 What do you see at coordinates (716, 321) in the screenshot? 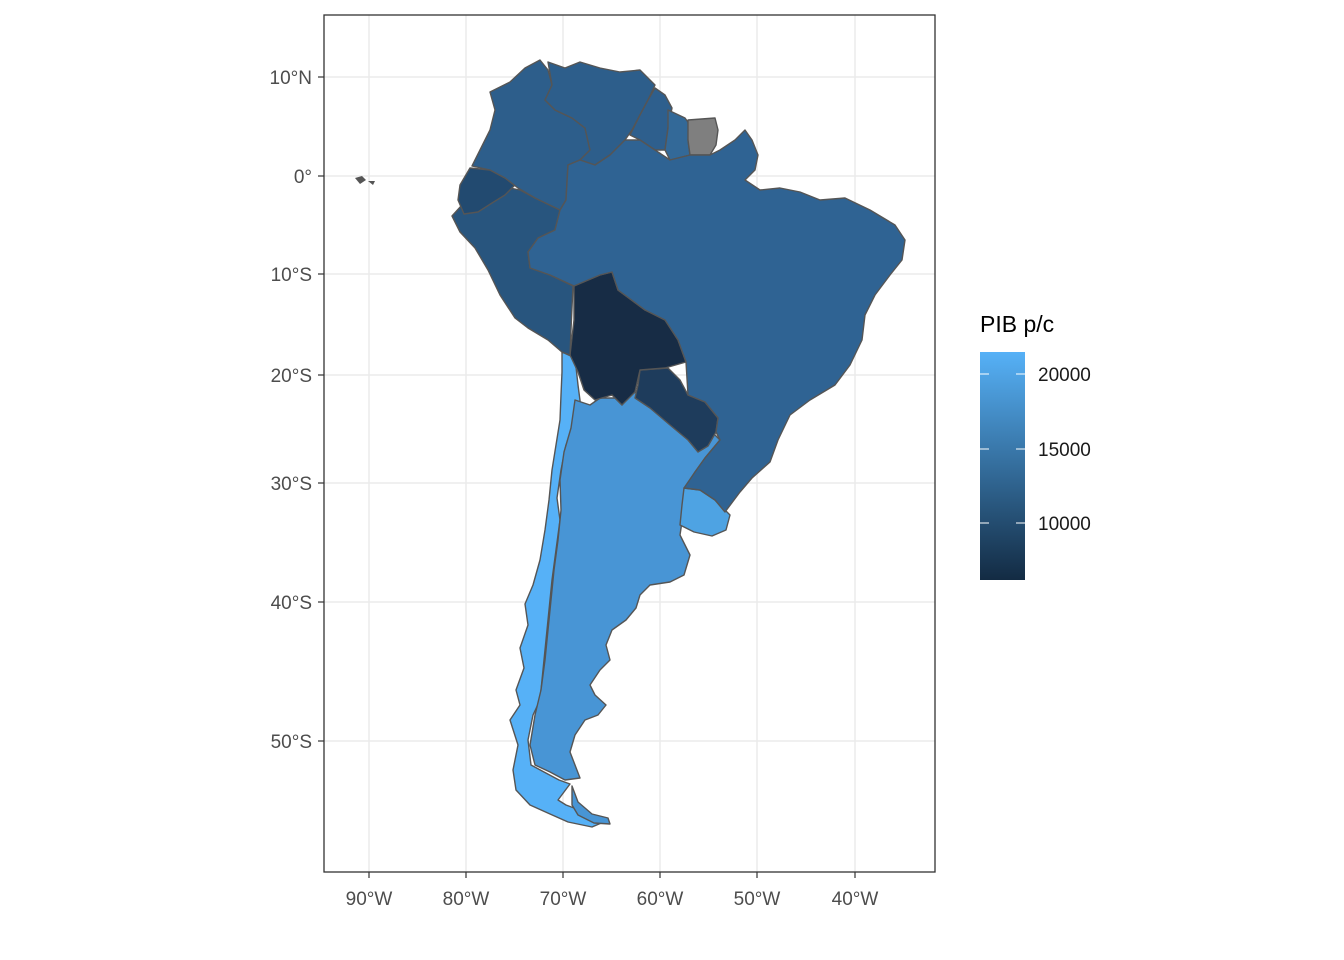
I see `country-brazil` at bounding box center [716, 321].